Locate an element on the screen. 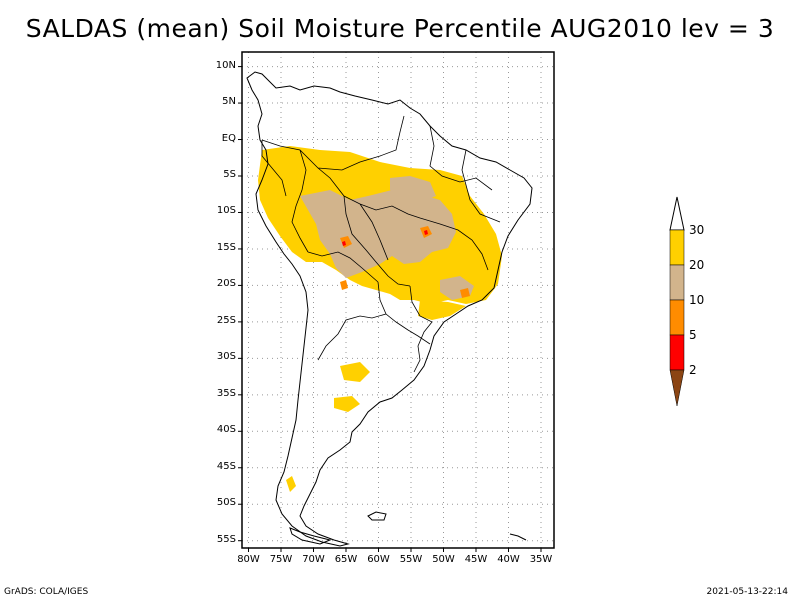 The image size is (800, 600). lon-label-75W: 75W is located at coordinates (281, 559).